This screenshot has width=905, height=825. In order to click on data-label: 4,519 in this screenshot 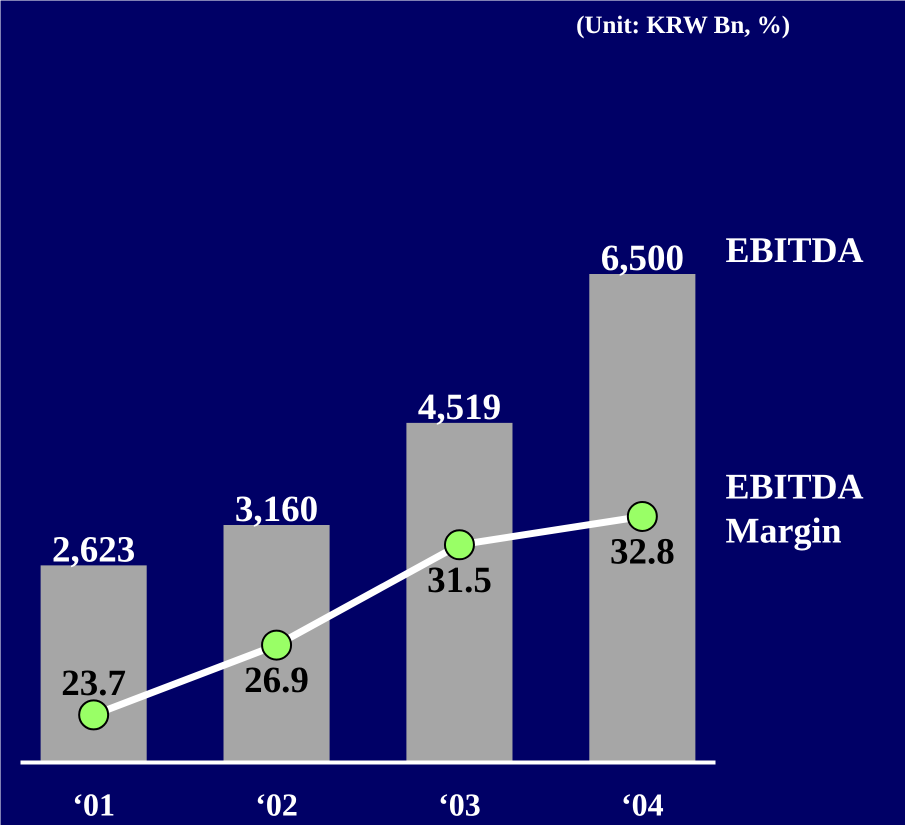, I will do `click(460, 407)`.